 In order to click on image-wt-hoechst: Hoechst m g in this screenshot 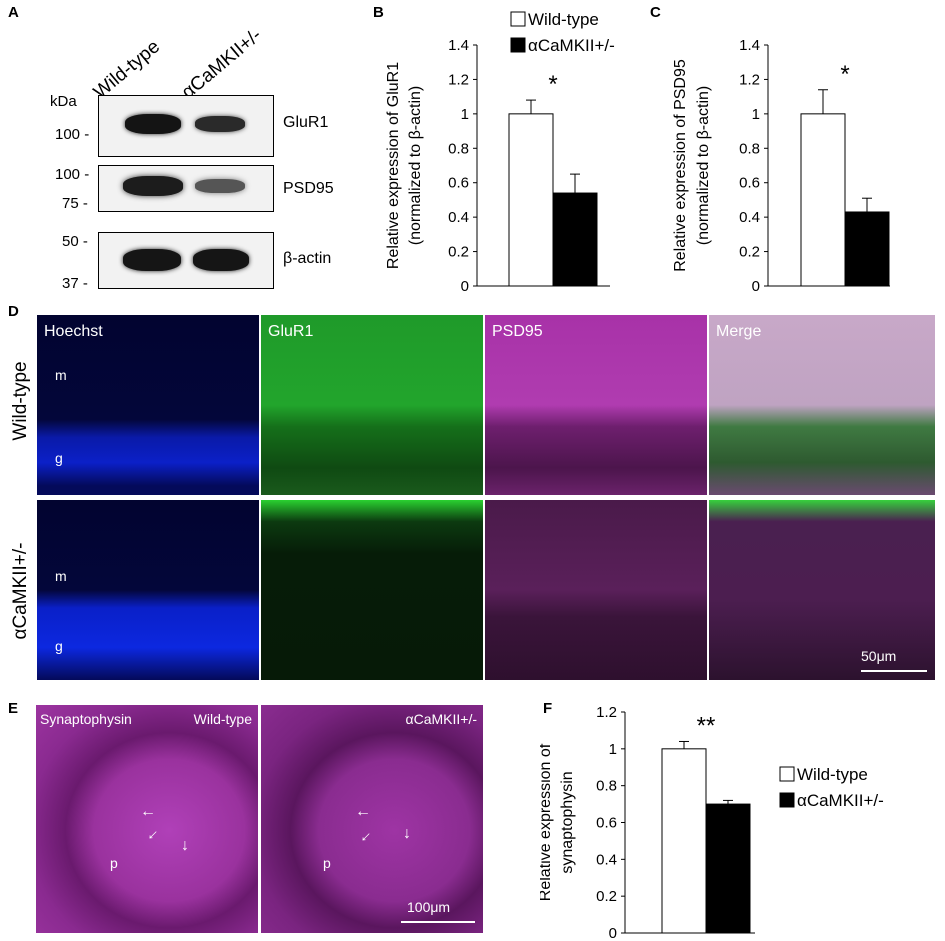, I will do `click(148, 405)`.